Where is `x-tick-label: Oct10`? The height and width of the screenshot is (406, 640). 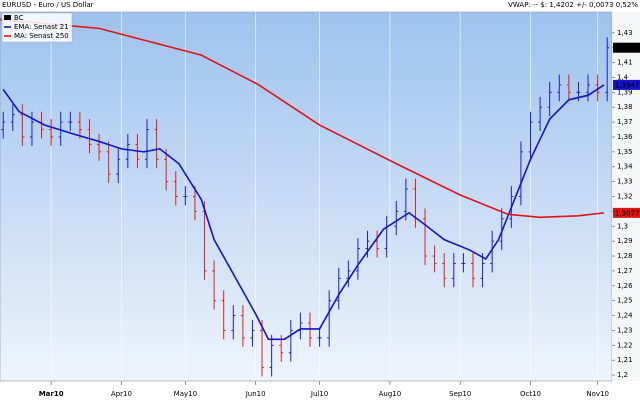 x-tick-label: Oct10 is located at coordinates (530, 394).